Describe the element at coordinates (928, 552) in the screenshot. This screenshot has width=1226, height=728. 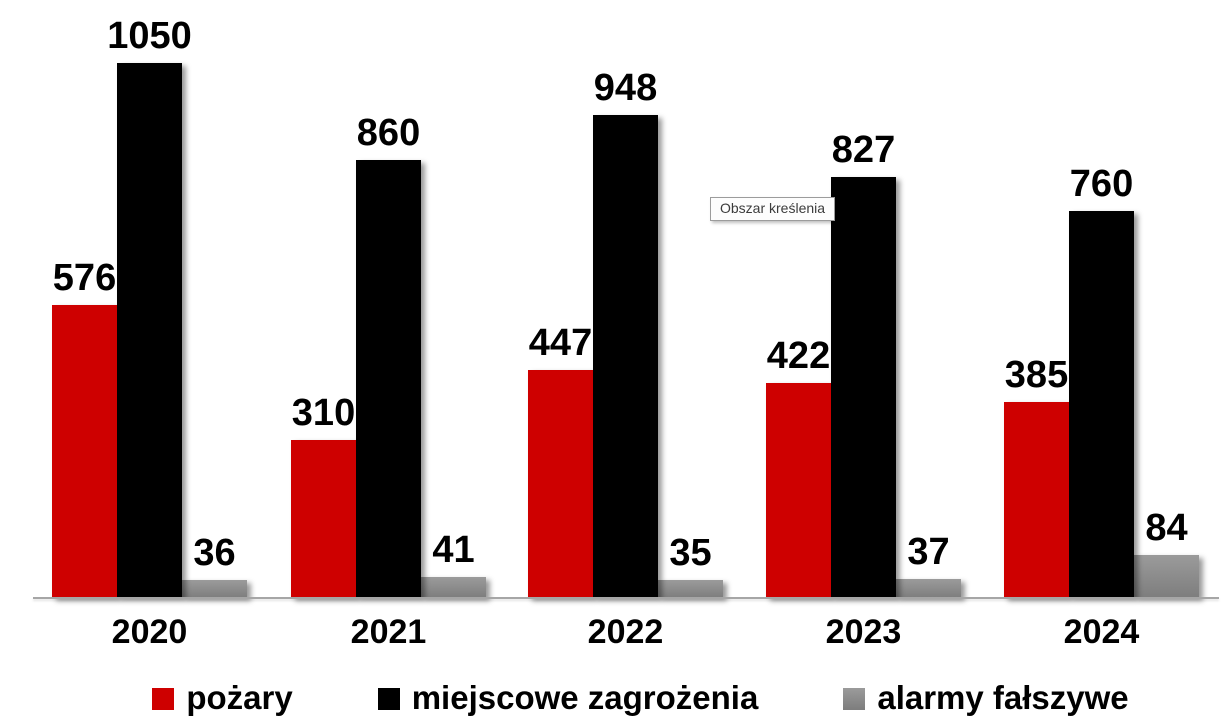
I see `value-label-alarmy-falszywe-2023: 37` at that location.